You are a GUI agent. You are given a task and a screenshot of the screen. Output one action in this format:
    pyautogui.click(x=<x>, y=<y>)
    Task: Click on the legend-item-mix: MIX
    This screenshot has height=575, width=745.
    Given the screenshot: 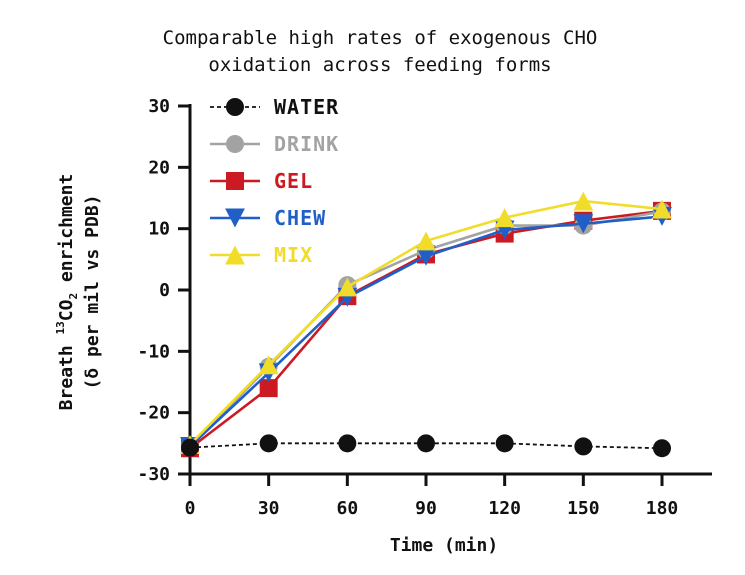 What is the action you would take?
    pyautogui.click(x=261, y=255)
    